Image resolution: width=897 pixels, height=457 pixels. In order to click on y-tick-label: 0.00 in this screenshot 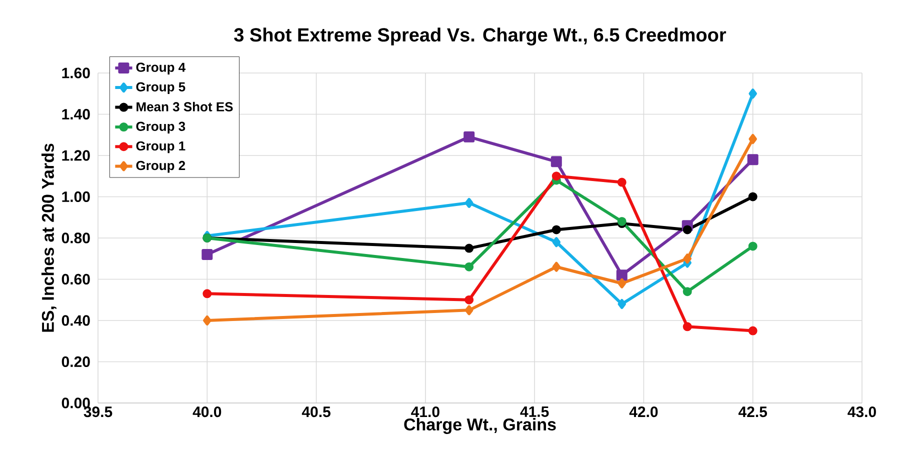, I will do `click(76, 403)`.